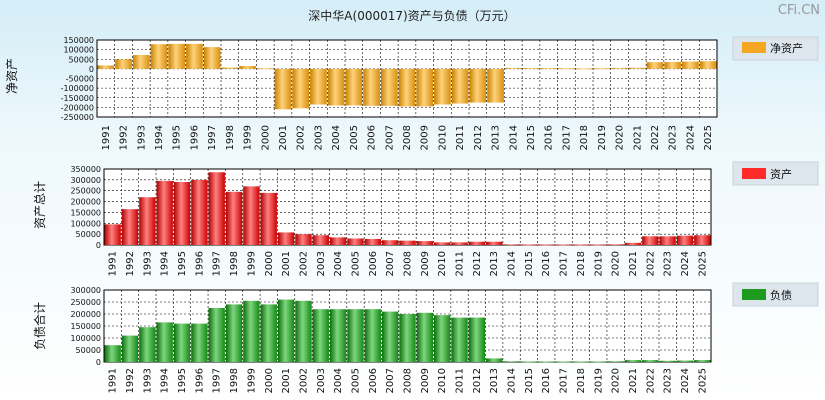 The width and height of the screenshot is (825, 400). What do you see at coordinates (303, 380) in the screenshot?
I see `x-tick-label: 2002` at bounding box center [303, 380].